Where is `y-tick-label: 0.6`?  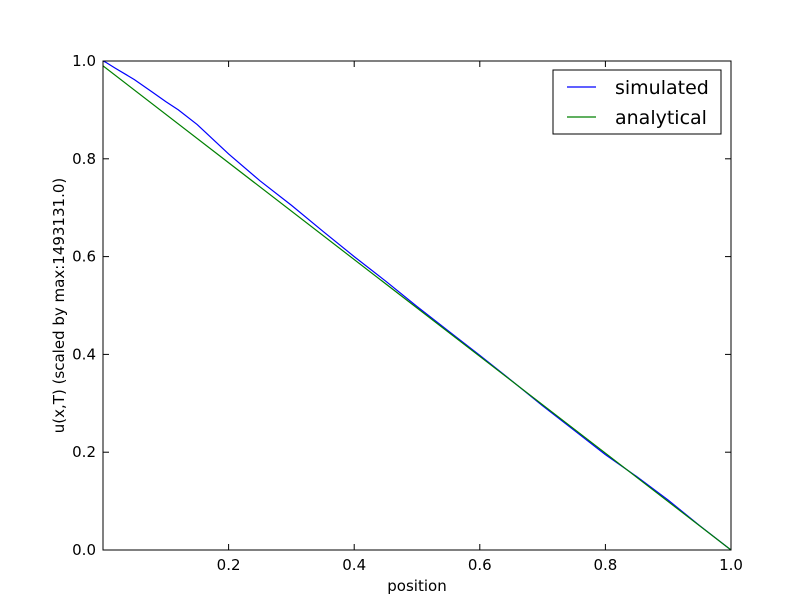
y-tick-label: 0.6 is located at coordinates (84, 257).